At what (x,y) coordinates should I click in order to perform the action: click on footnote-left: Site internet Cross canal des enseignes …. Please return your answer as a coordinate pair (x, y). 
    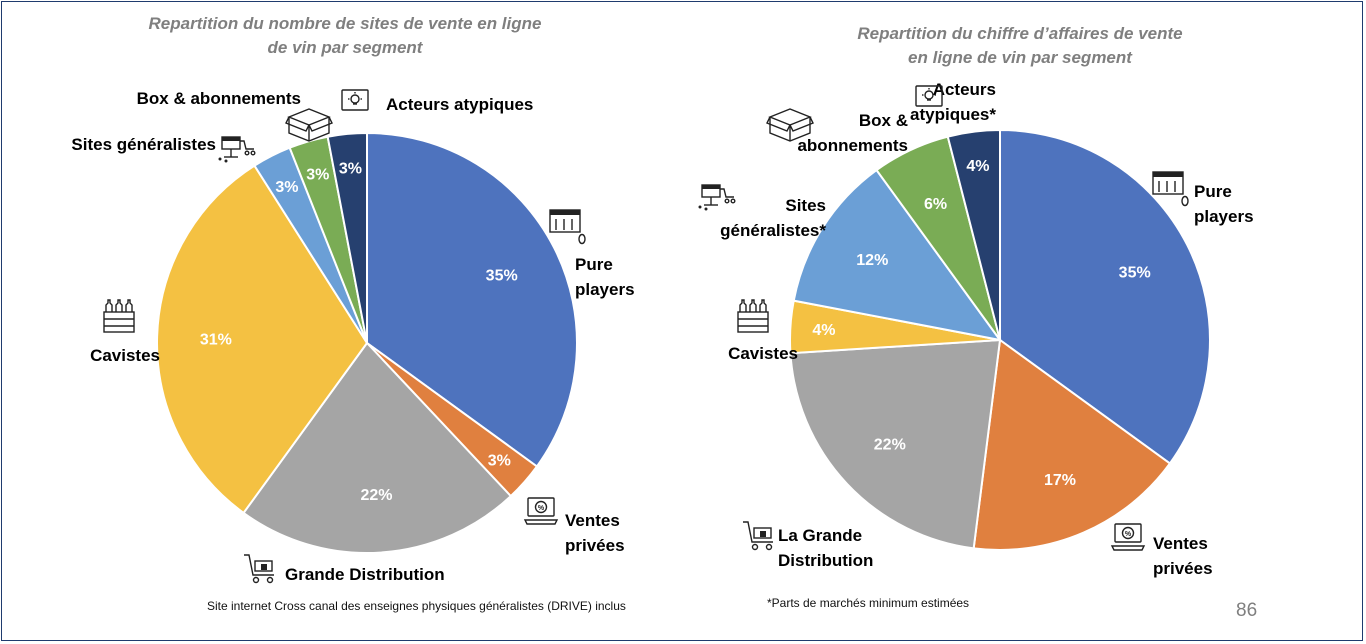
    Looking at the image, I should click on (416, 606).